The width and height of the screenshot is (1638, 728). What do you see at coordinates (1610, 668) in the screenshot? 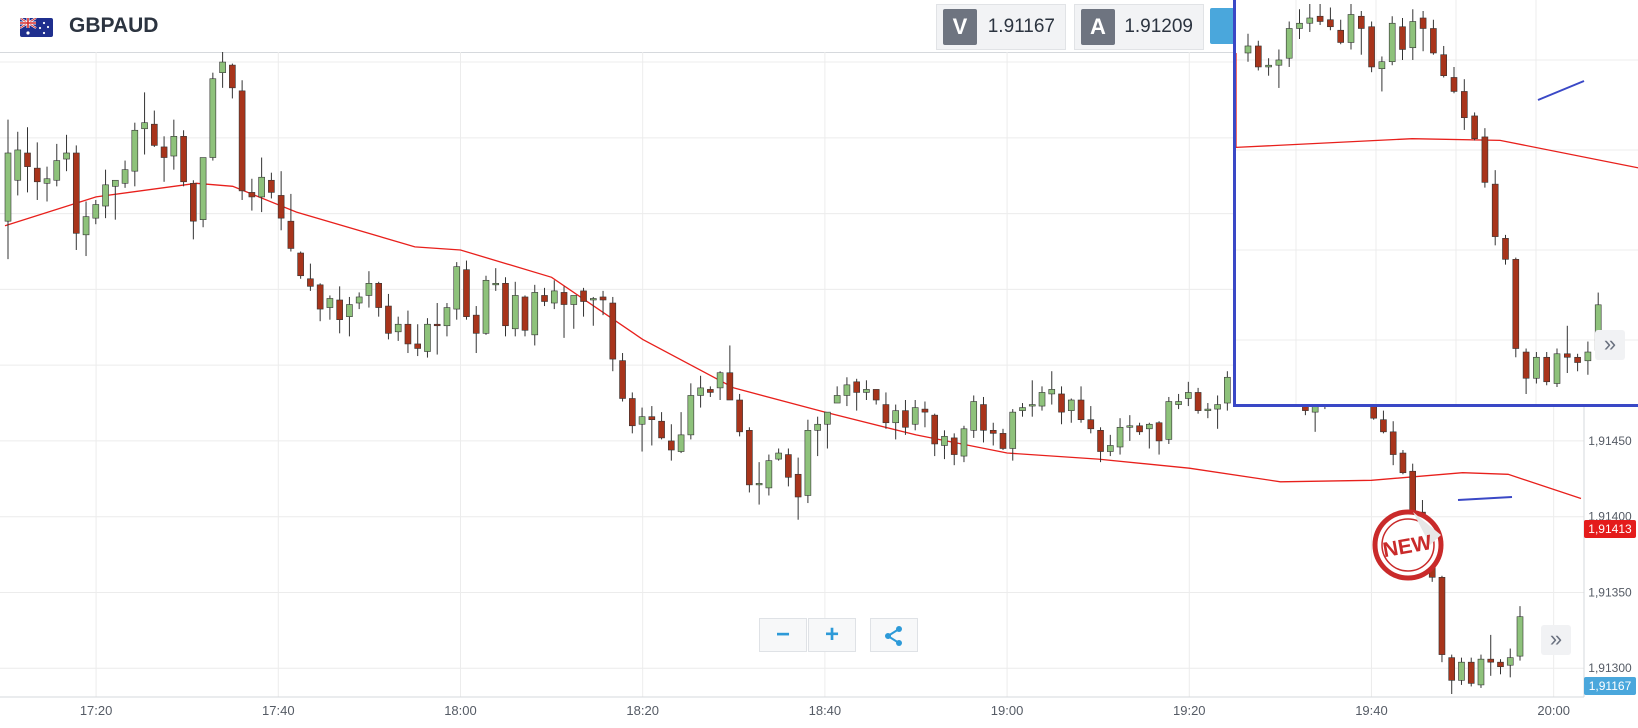
I see `y-tick-label: 1,91300` at bounding box center [1610, 668].